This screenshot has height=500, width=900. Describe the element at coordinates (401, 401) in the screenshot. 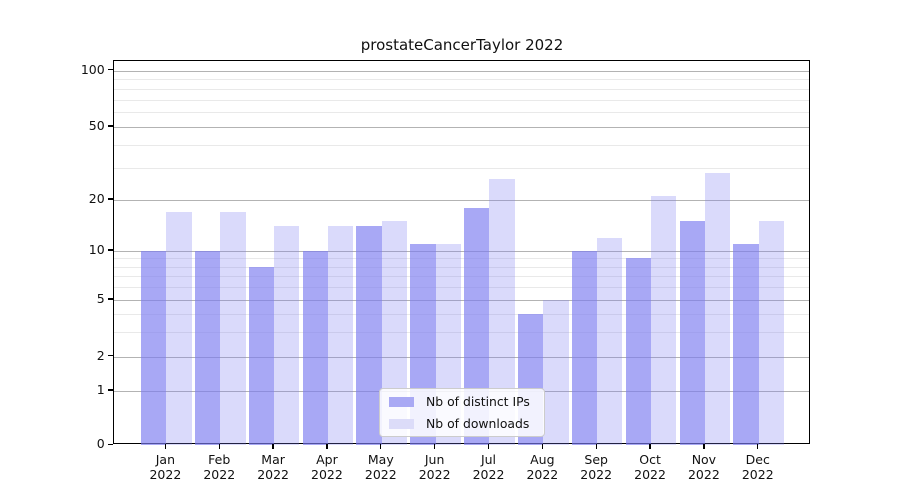

I see `legend-swatch-distinct-ips` at that location.